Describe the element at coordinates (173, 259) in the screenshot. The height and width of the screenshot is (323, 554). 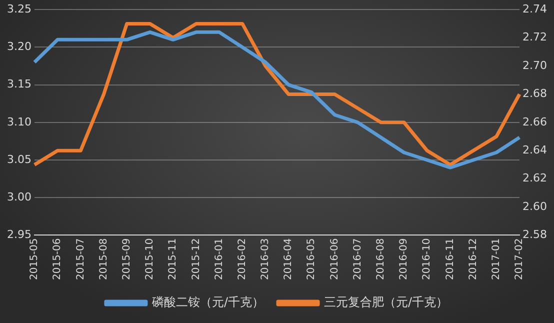
I see `x-tick-label: 2015-11` at that location.